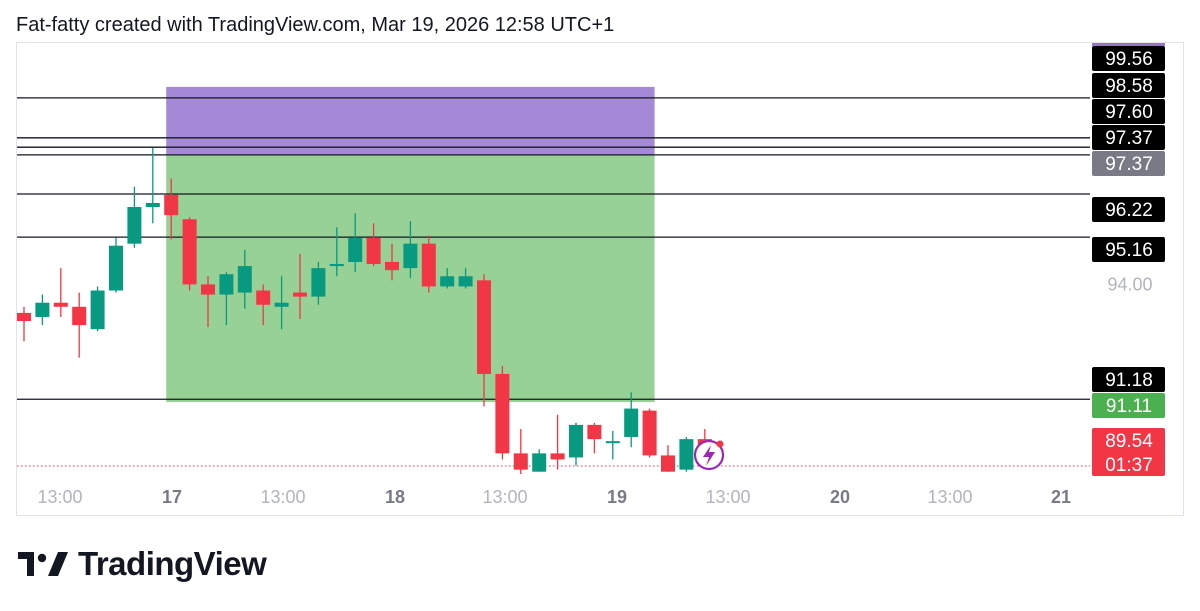 This screenshot has height=611, width=1200. I want to click on price-label-text: 96.22, so click(1129, 210).